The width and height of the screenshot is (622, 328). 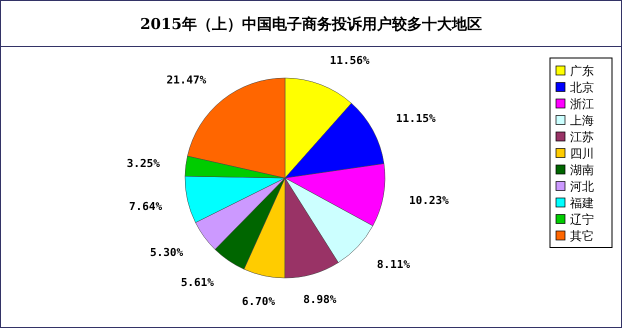 What do you see at coordinates (582, 104) in the screenshot?
I see `legend-label: 浙江` at bounding box center [582, 104].